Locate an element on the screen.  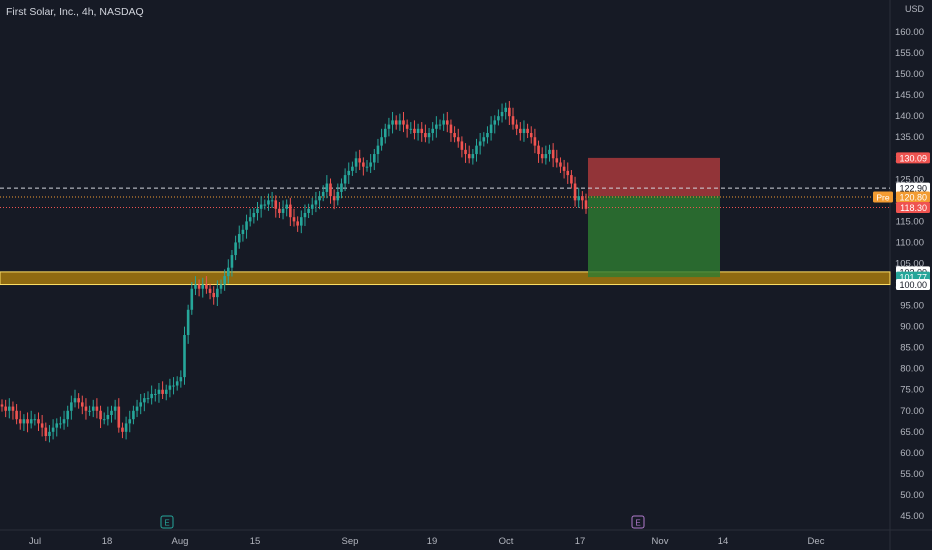
earnings-marker is located at coordinates (638, 522).